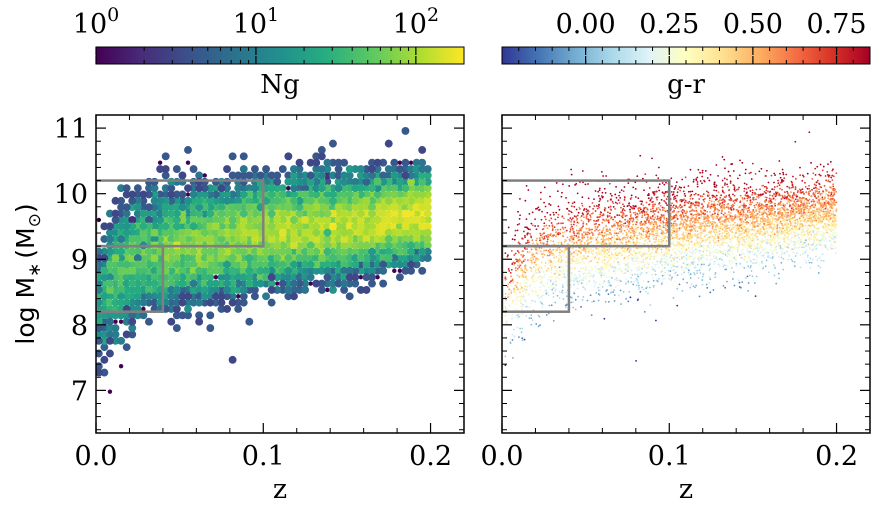 Image resolution: width=895 pixels, height=513 pixels. Describe the element at coordinates (96, 456) in the screenshot. I see `x-tick-label: 0.0` at that location.